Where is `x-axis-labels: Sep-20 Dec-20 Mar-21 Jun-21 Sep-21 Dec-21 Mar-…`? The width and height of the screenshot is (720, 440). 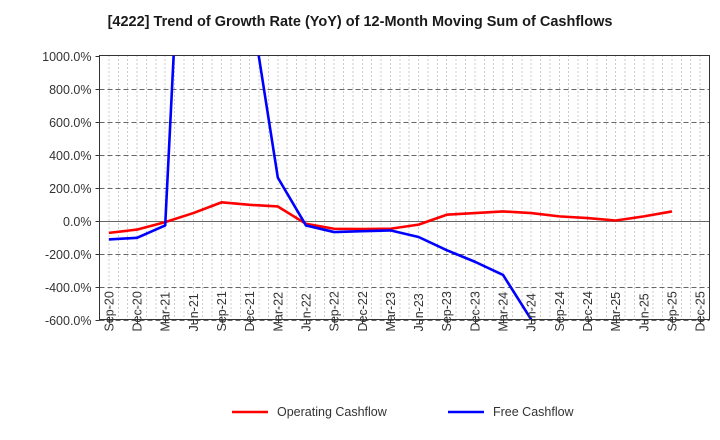 x-axis-labels: Sep-20 Dec-20 Mar-21 Jun-21 Sep-21 Dec-21 Mar-… is located at coordinates (404, 311).